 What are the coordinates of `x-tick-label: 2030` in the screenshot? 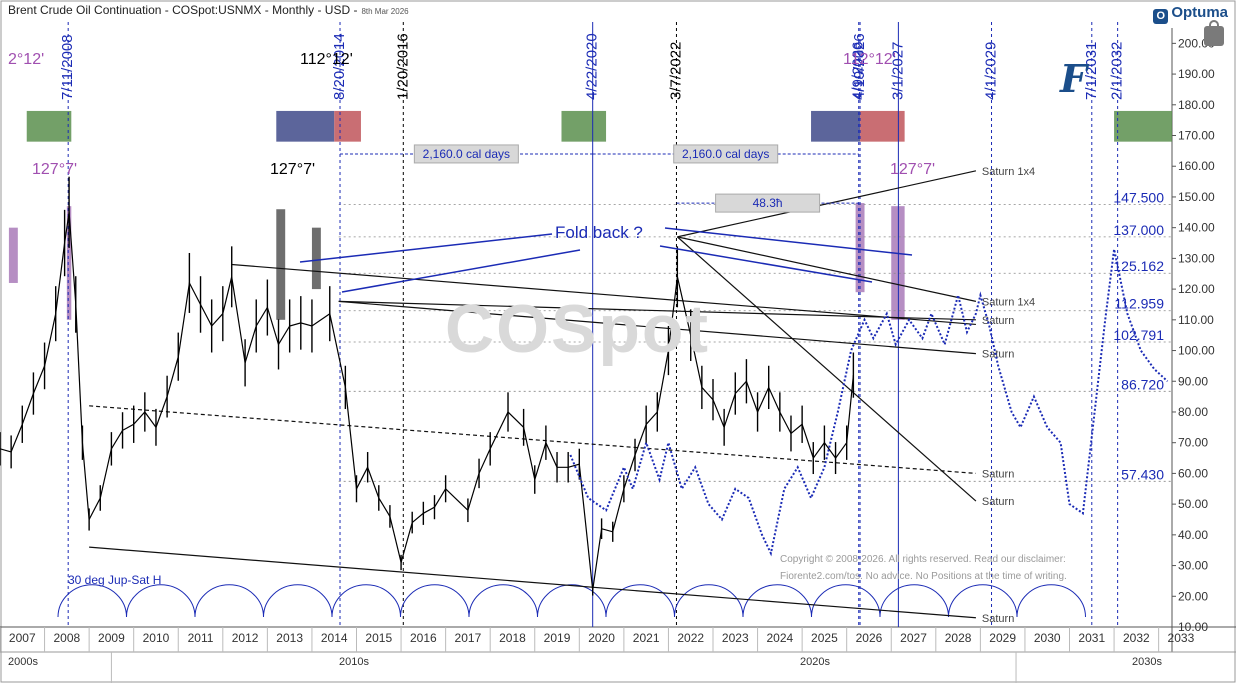 It's located at (1047, 638).